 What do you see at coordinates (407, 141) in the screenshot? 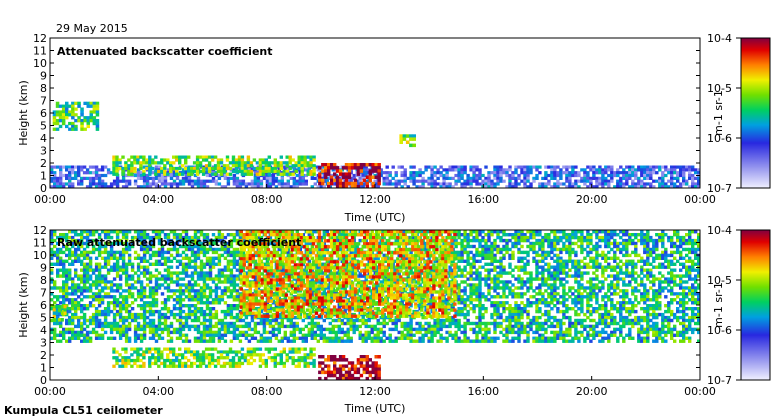
I see `feature-cloud-patch` at bounding box center [407, 141].